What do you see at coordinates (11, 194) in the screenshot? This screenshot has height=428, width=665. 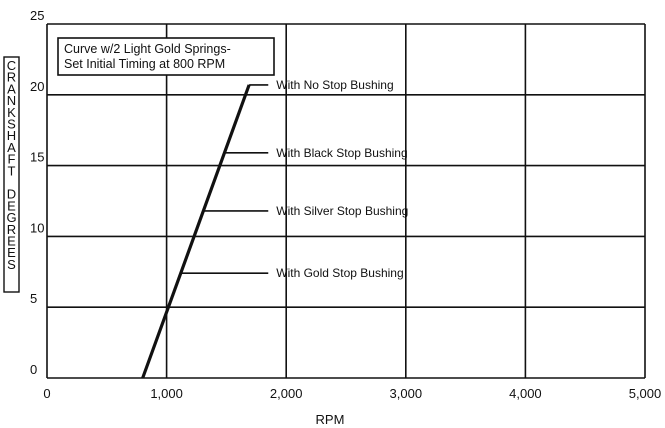 I see `y-axis-label-char: D` at bounding box center [11, 194].